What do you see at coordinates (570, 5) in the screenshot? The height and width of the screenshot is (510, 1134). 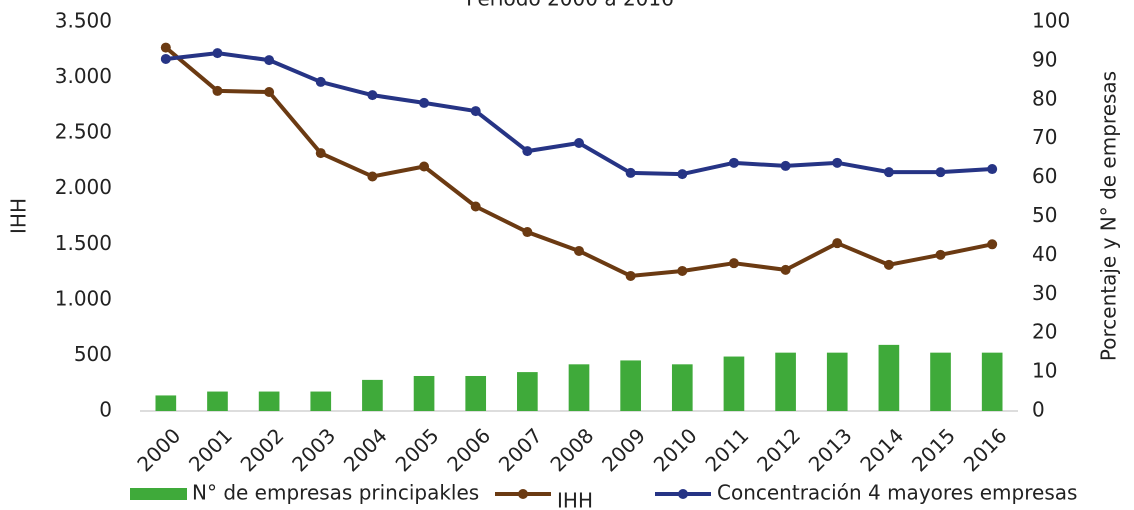 I see `chart-title: Periodo 2000 a 2016` at bounding box center [570, 5].